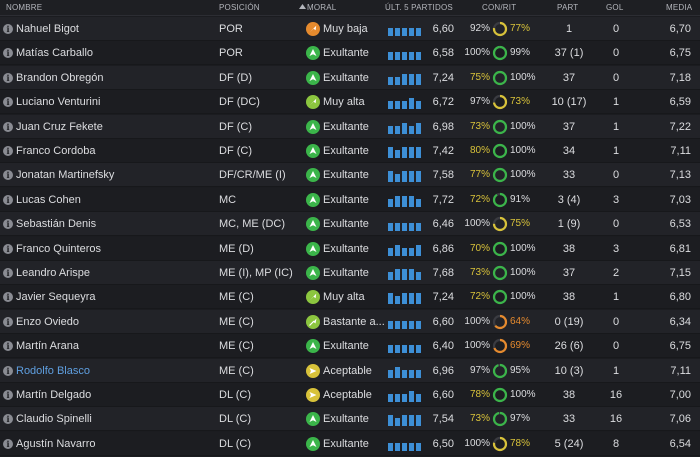 Image resolution: width=700 pixels, height=457 pixels. Describe the element at coordinates (616, 151) in the screenshot. I see `goals: 1` at that location.